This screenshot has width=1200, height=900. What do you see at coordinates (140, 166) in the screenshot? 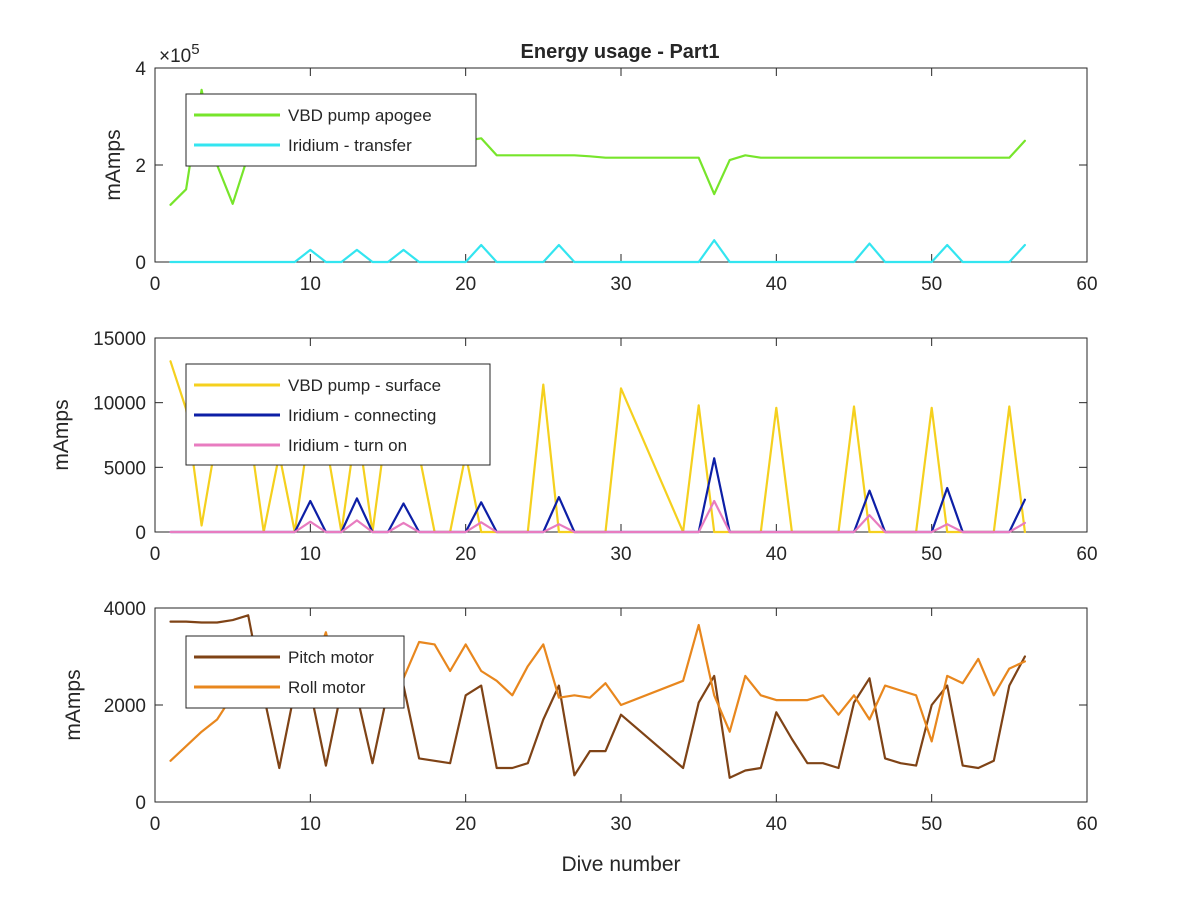
I see `y-tick-label: 2` at bounding box center [140, 166].